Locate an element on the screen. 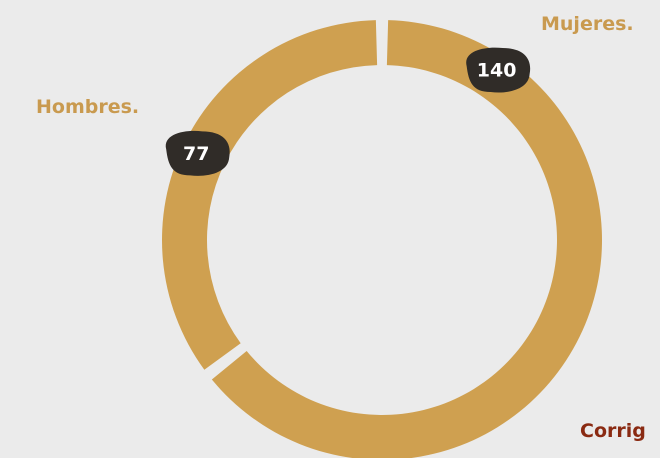 Image resolution: width=660 pixels, height=458 pixels. segment-label: Mujeres. is located at coordinates (587, 24).